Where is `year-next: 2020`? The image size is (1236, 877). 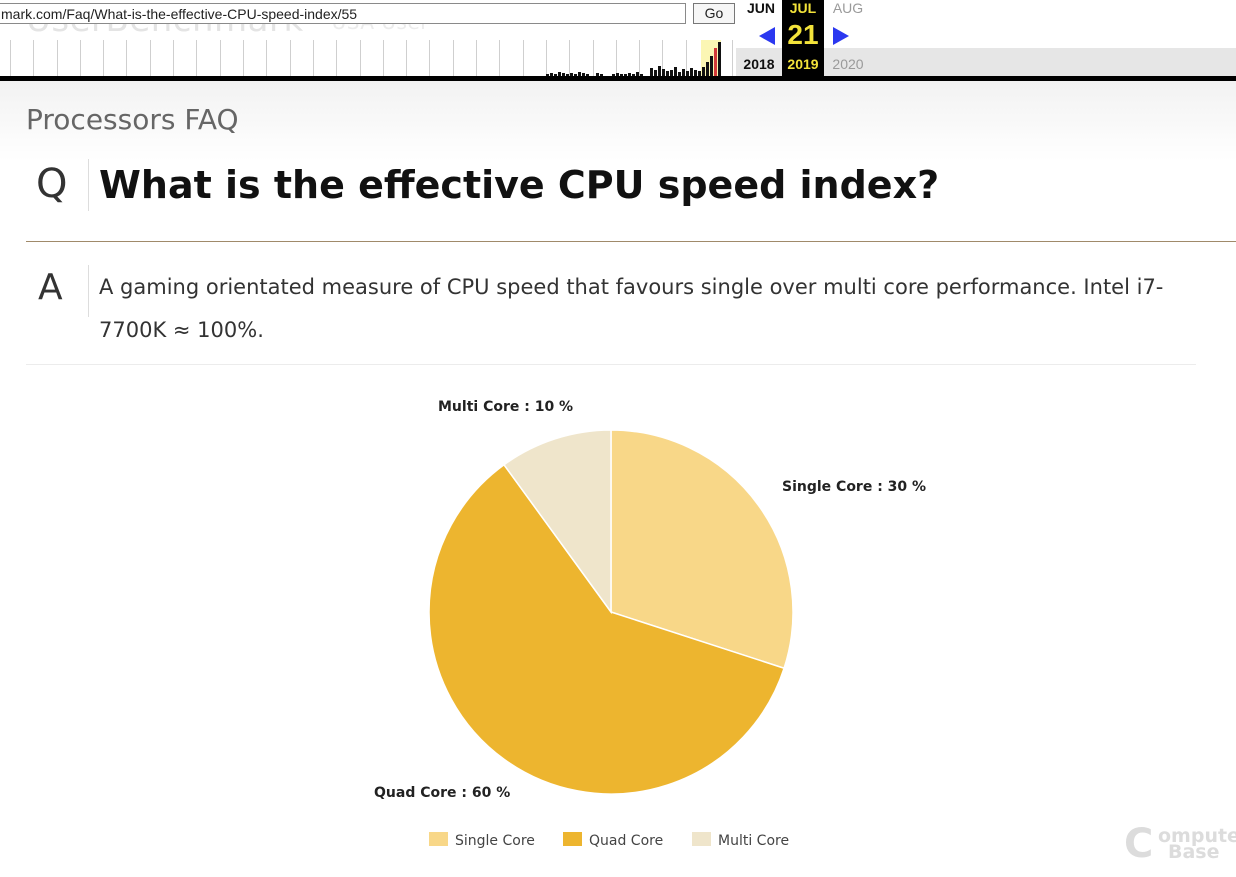
year-next: 2020 is located at coordinates (848, 64).